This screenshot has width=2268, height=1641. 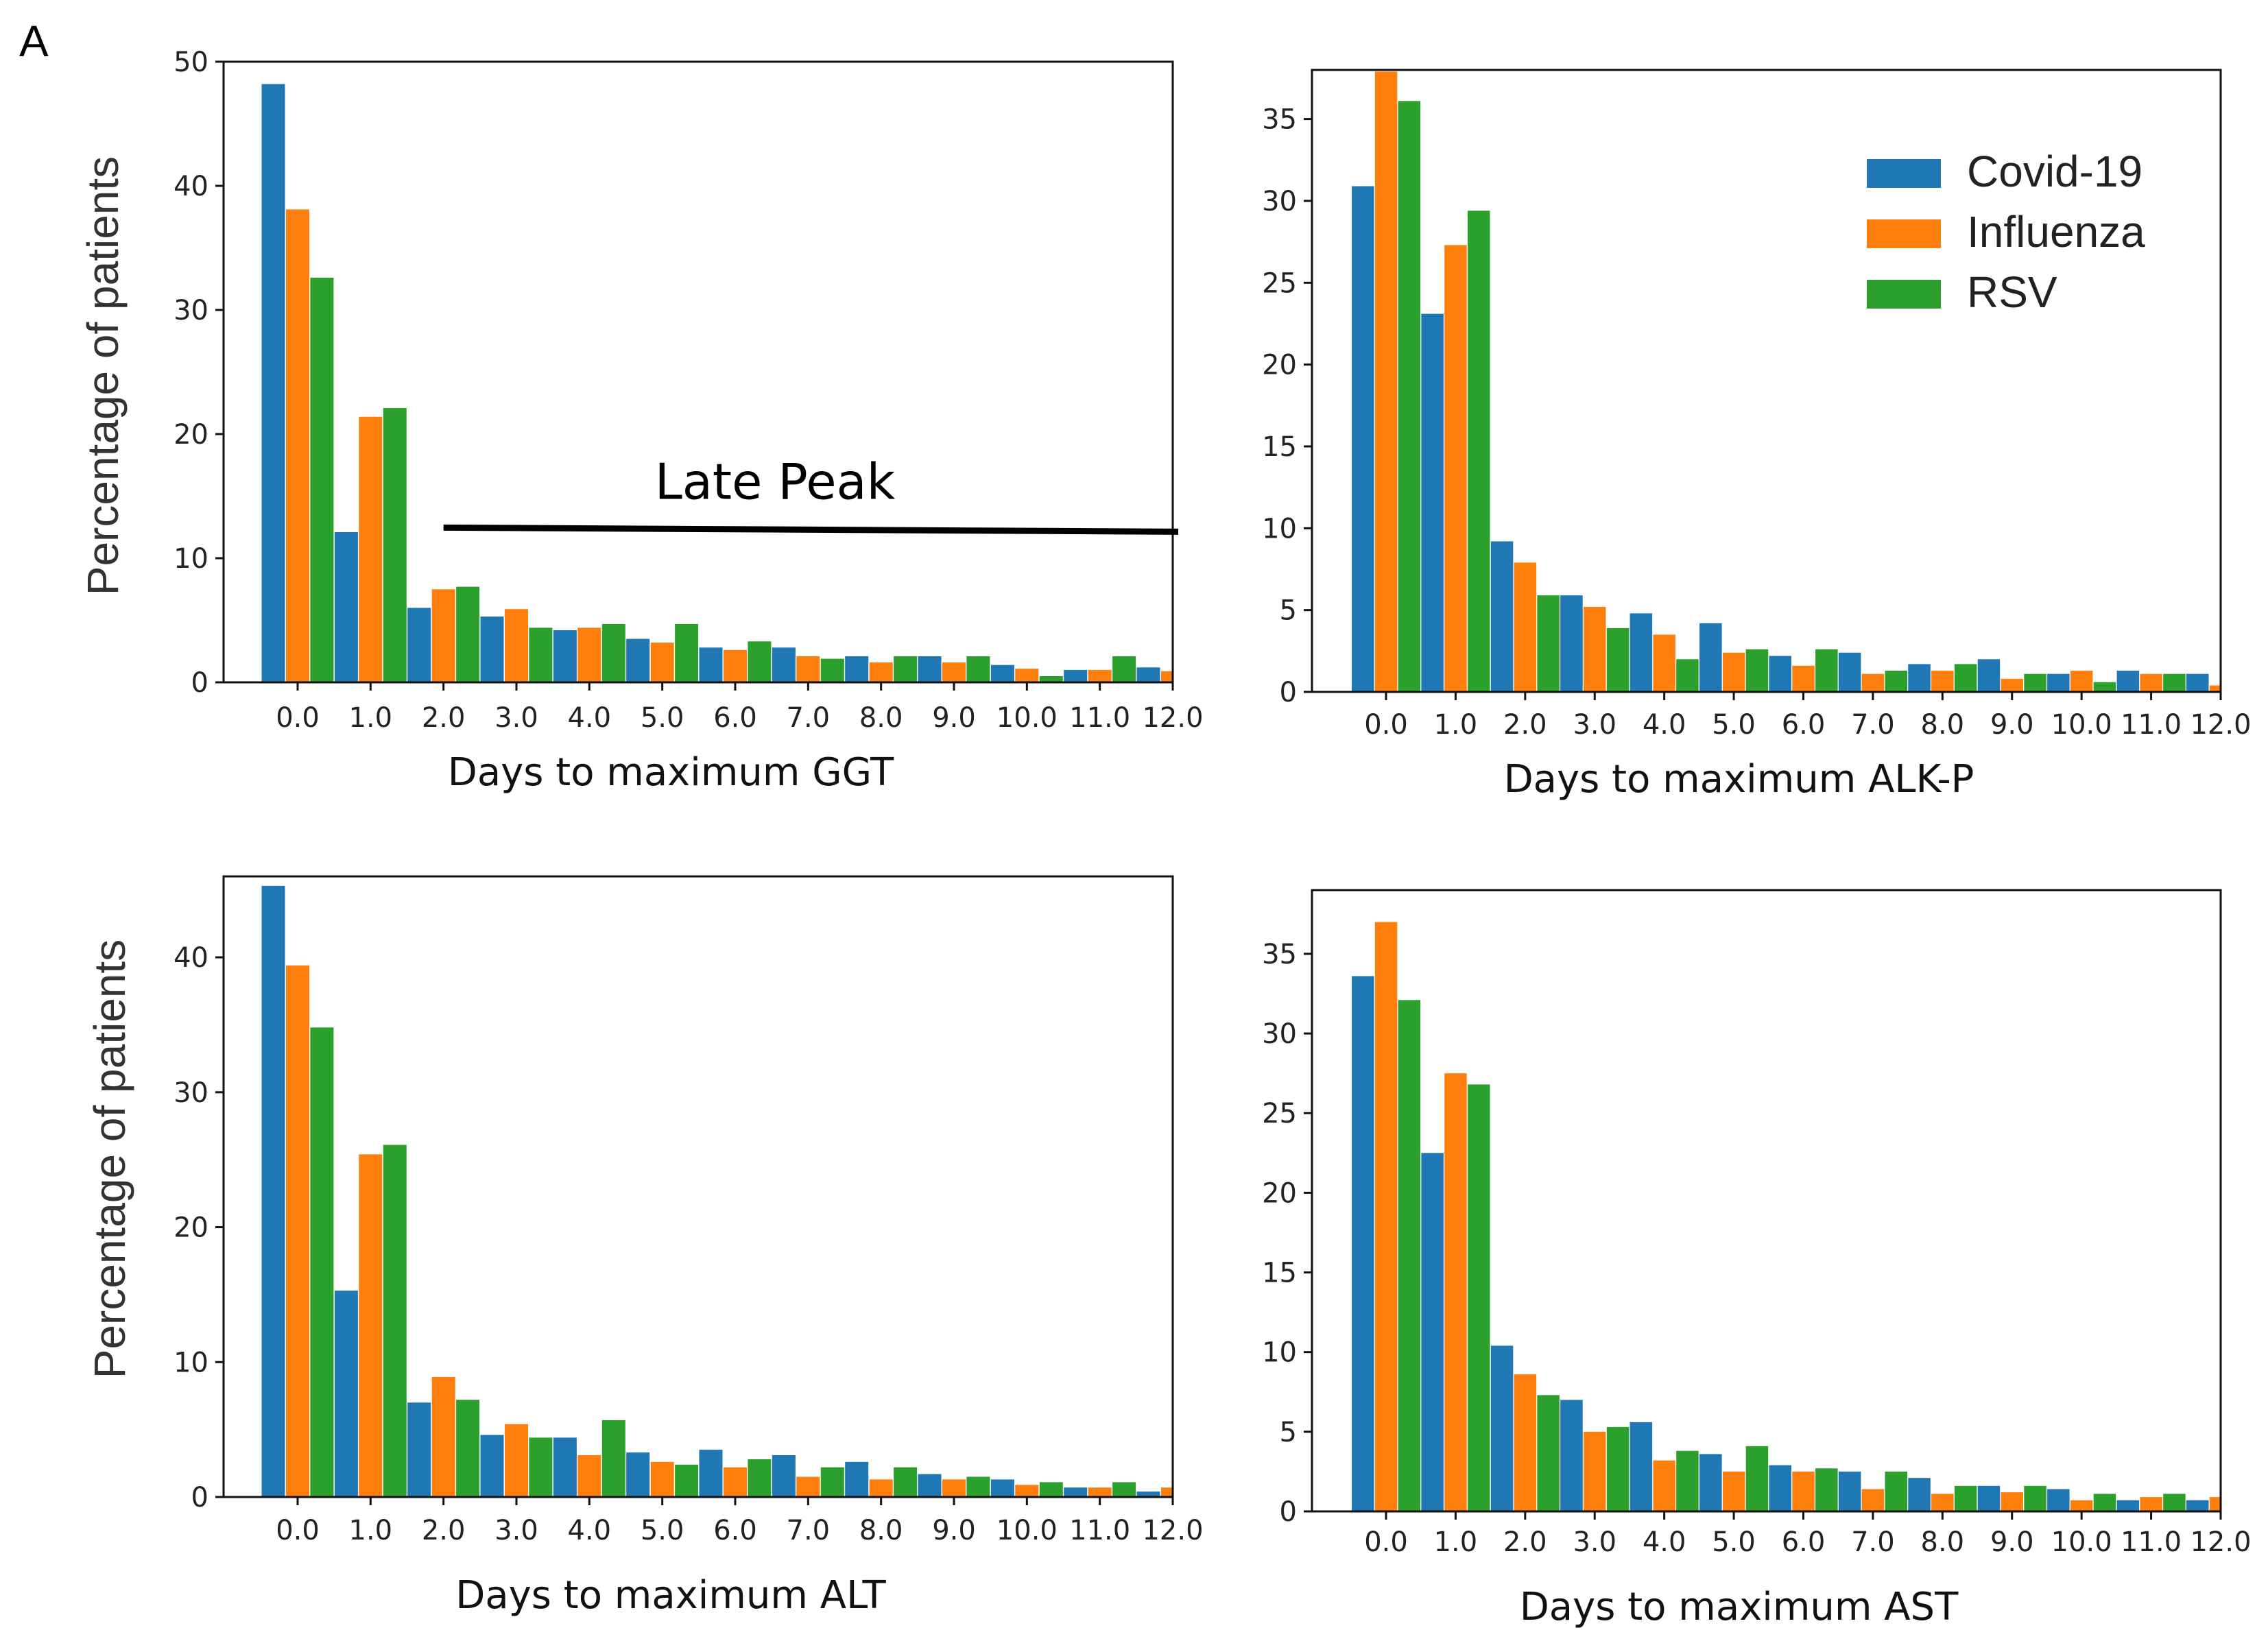 I want to click on y-tick-label: 25, so click(x=1280, y=283).